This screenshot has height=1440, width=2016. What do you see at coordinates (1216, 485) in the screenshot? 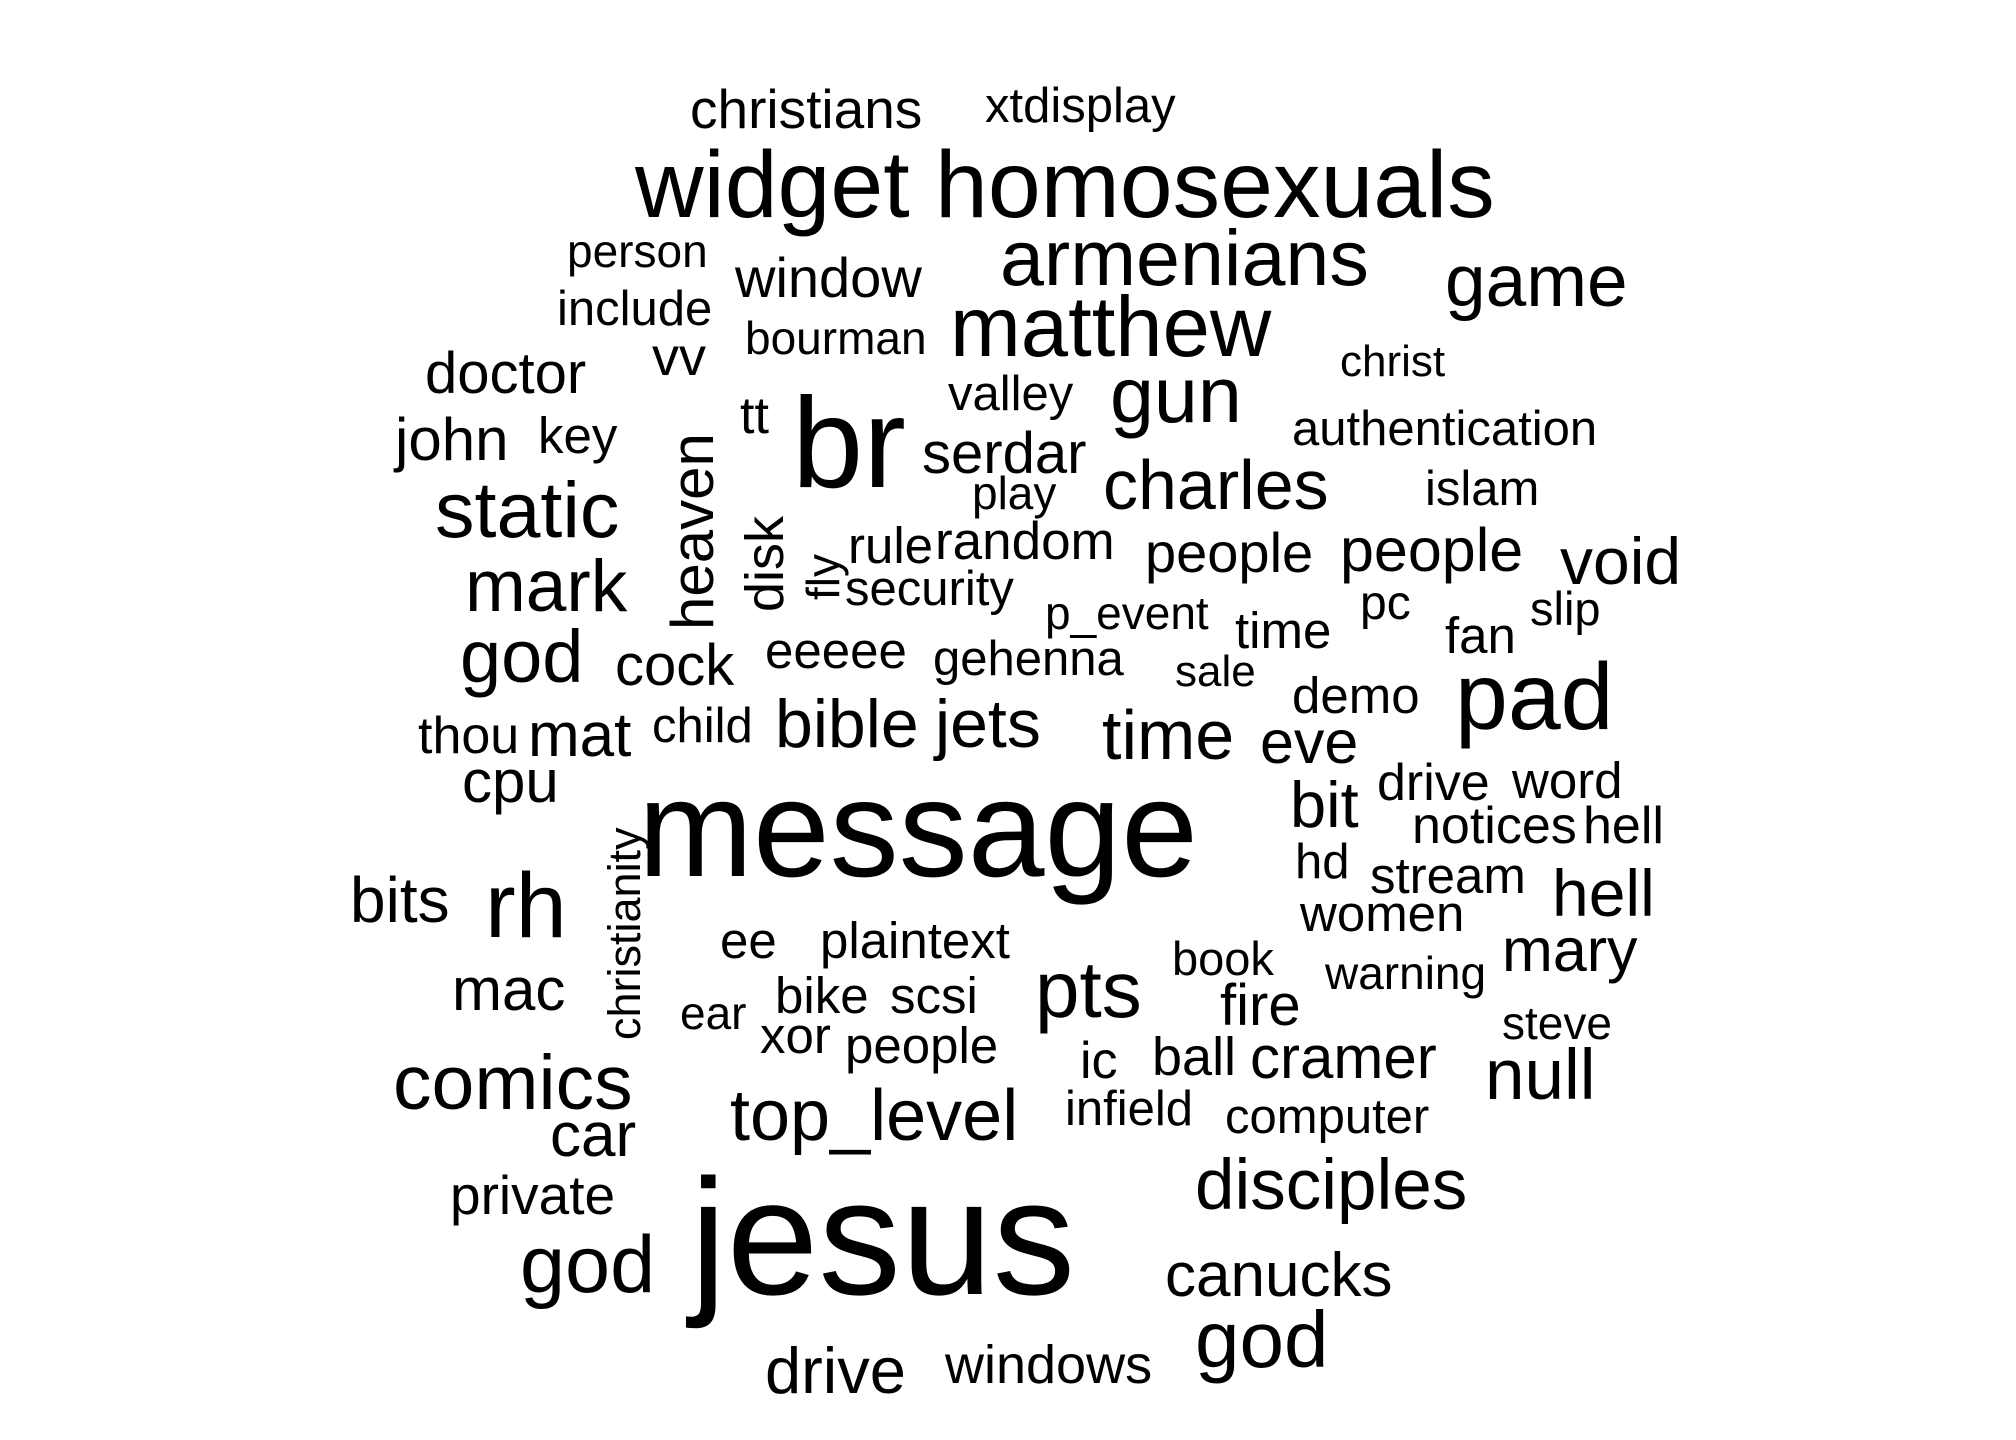
I see `cloud-word-23: charles` at bounding box center [1216, 485].